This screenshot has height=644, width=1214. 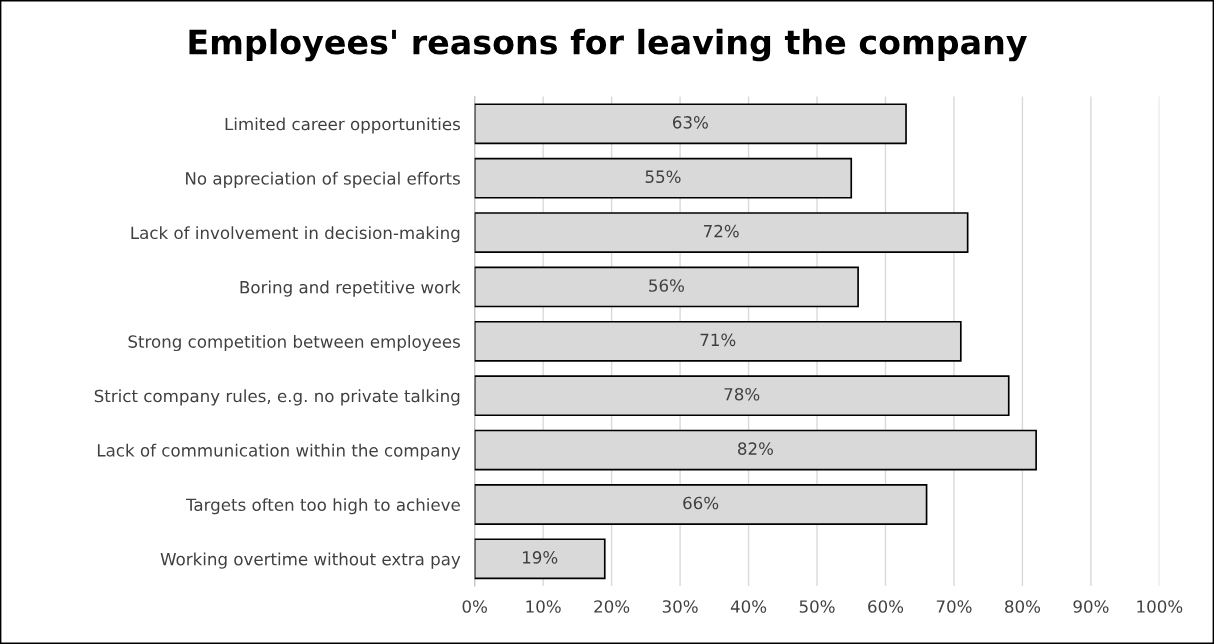 I want to click on x-tick-label: 30%, so click(x=680, y=606).